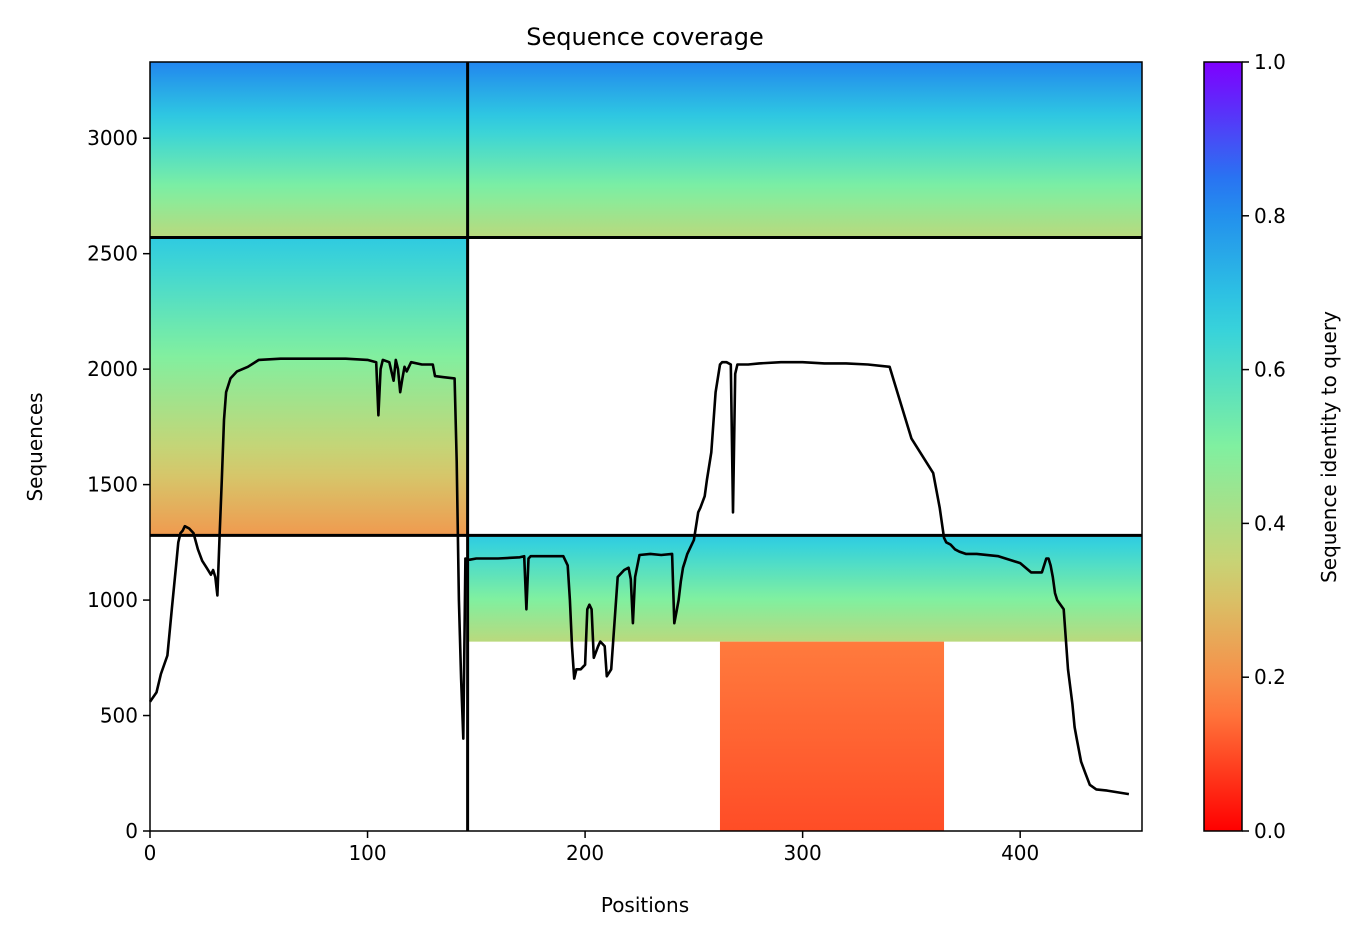 The height and width of the screenshot is (939, 1364). Describe the element at coordinates (35, 446) in the screenshot. I see `y-axis-label: Sequences` at that location.